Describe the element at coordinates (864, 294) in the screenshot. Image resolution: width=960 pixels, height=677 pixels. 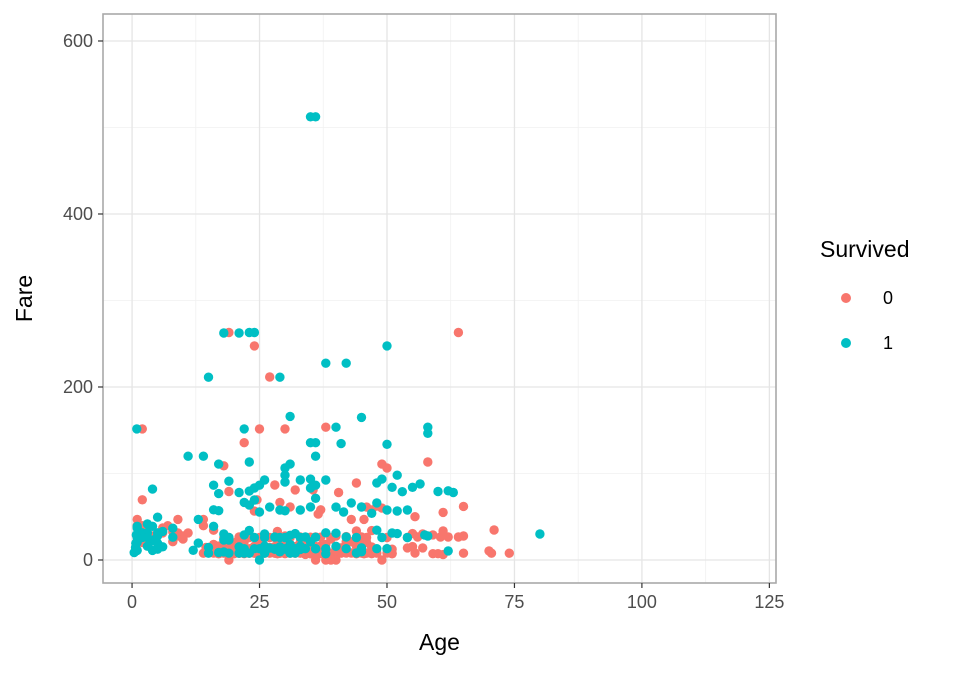
I see `legend: Survived 0 1` at that location.